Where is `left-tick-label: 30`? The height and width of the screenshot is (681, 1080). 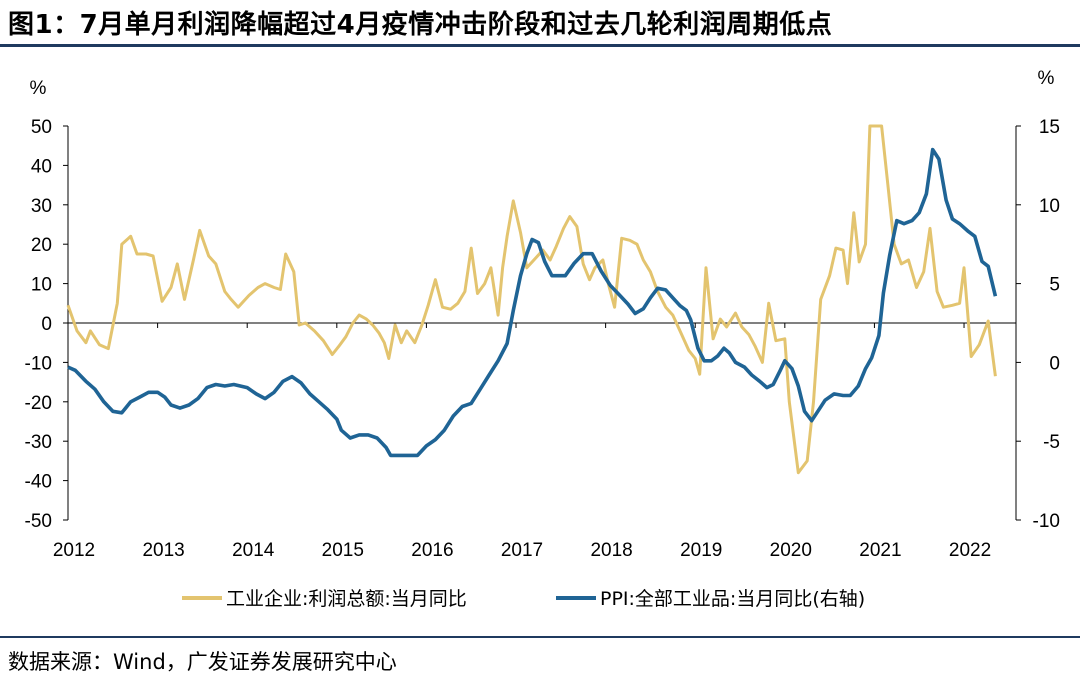 left-tick-label: 30 is located at coordinates (41, 206).